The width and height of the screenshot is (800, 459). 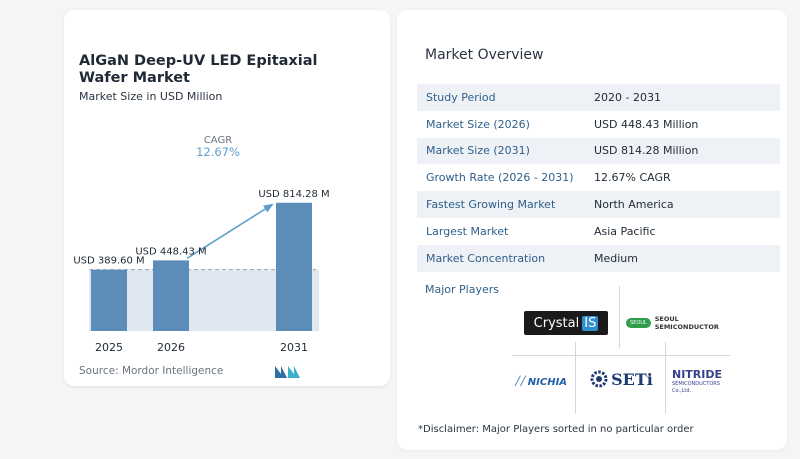 I want to click on overview-row-value: USD 814.28 Million, so click(x=646, y=151).